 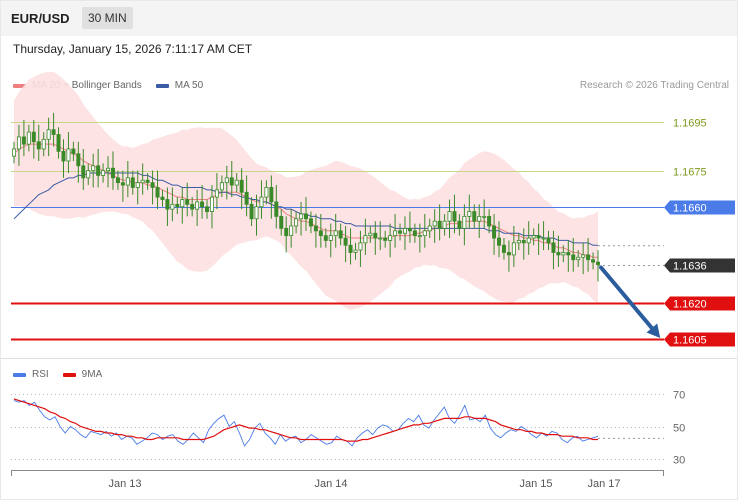 What do you see at coordinates (40, 18) in the screenshot?
I see `symbol-title: EUR/USD` at bounding box center [40, 18].